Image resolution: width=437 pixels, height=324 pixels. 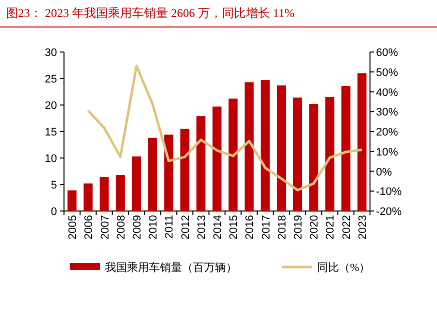 What do you see at coordinates (234, 227) in the screenshot?
I see `x-tick-label: 2015` at bounding box center [234, 227].